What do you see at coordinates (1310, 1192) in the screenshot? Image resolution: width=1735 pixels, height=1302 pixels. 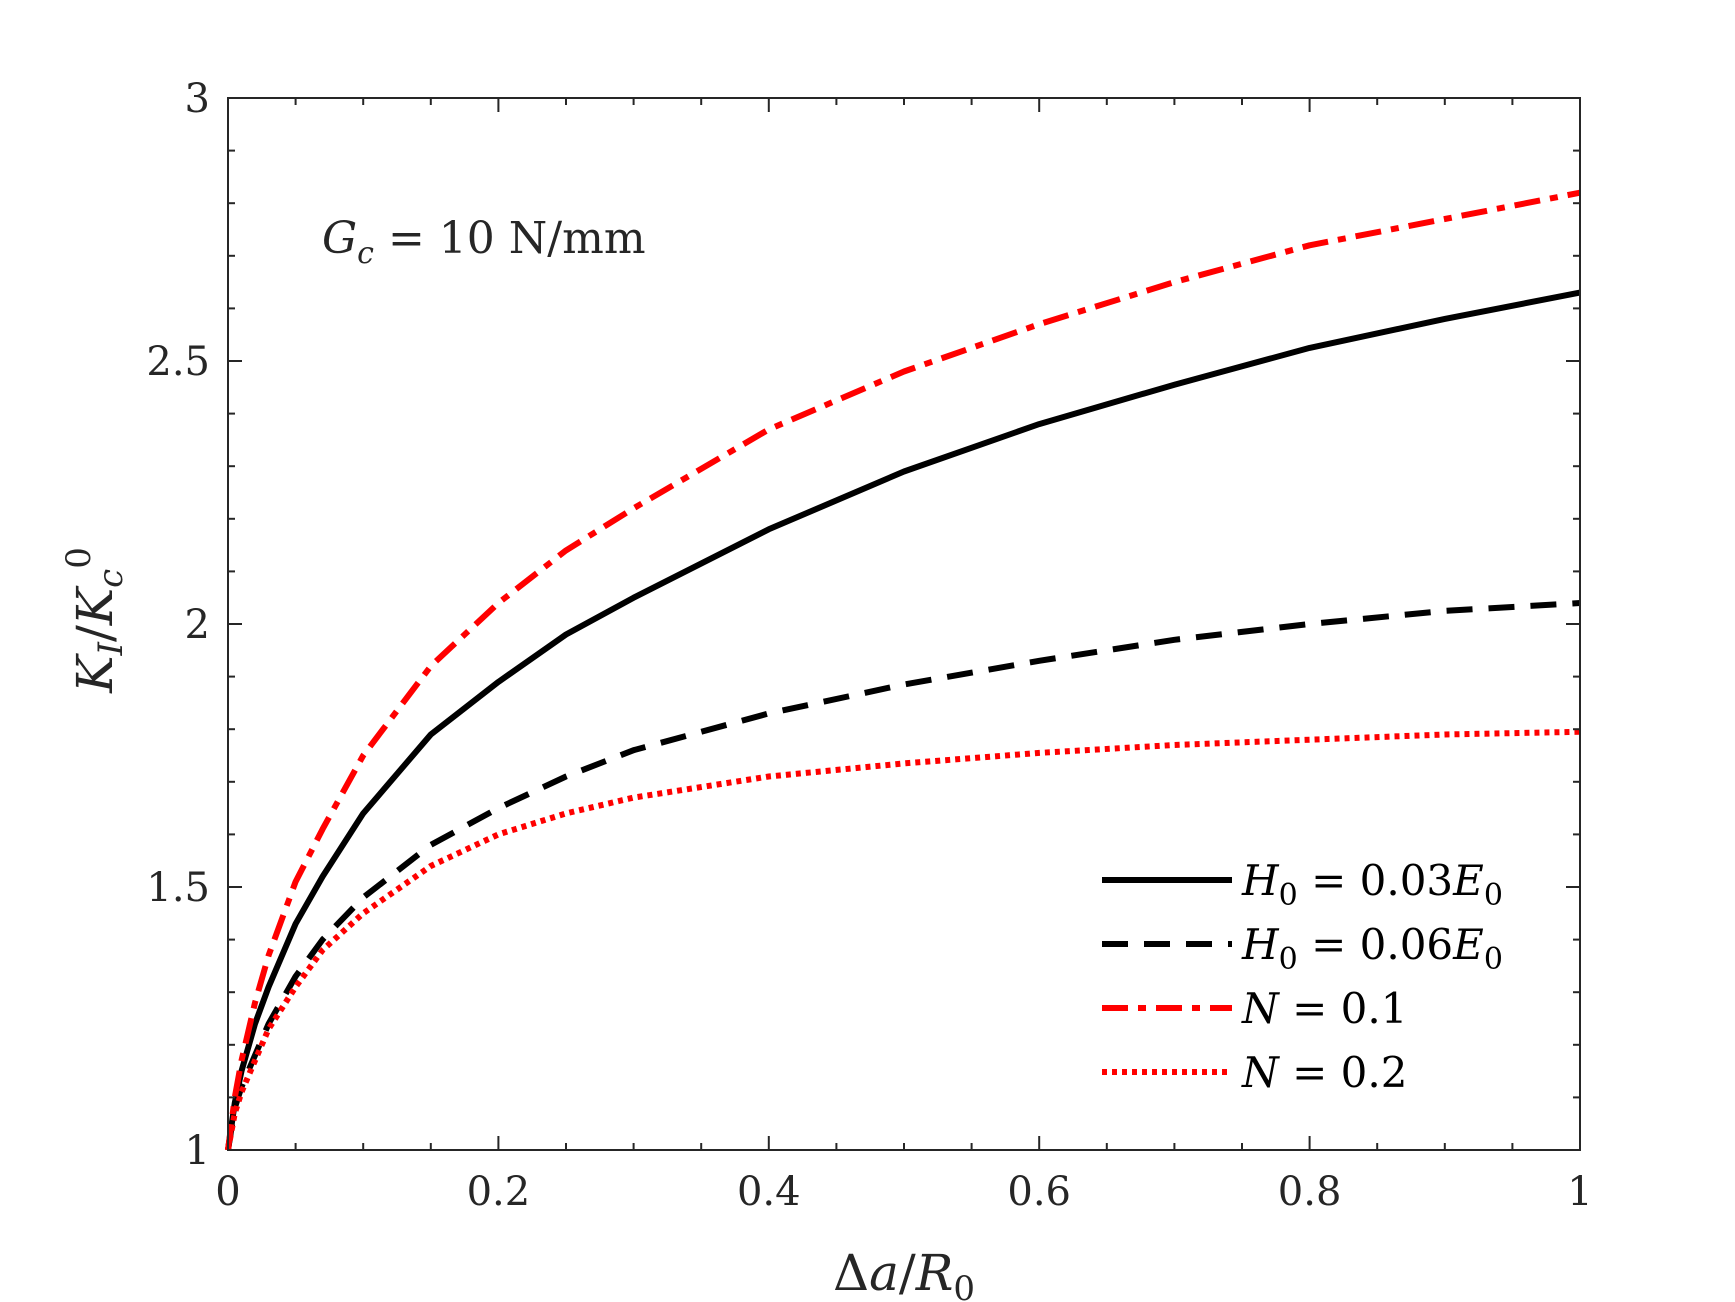 I see `x-tick-label: 0.8` at bounding box center [1310, 1192].